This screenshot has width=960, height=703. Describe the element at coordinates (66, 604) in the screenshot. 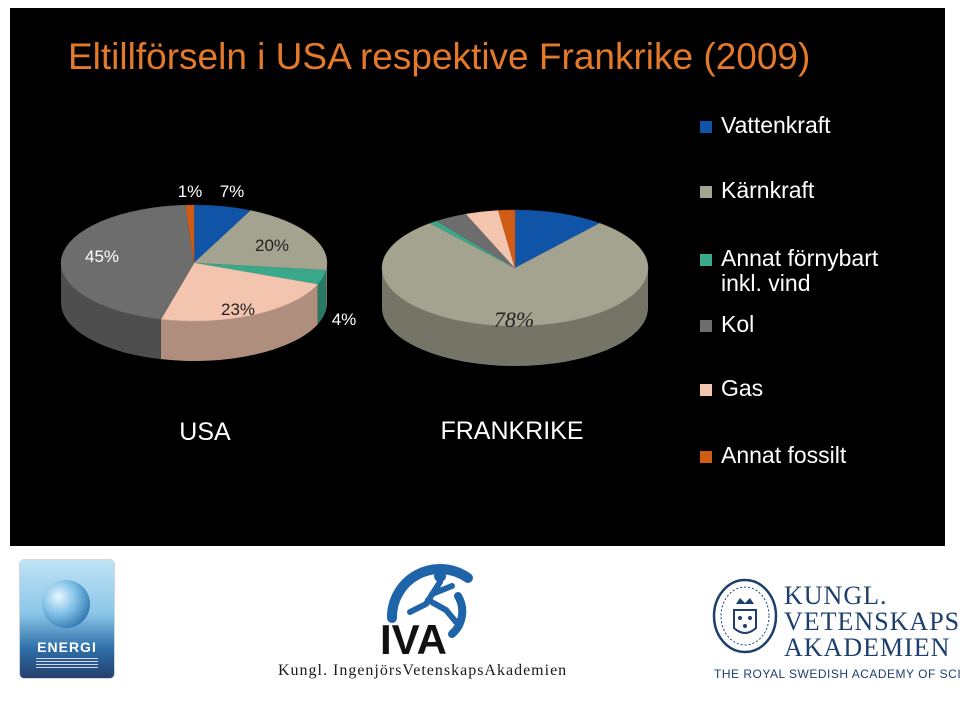

I see `globe-icon` at that location.